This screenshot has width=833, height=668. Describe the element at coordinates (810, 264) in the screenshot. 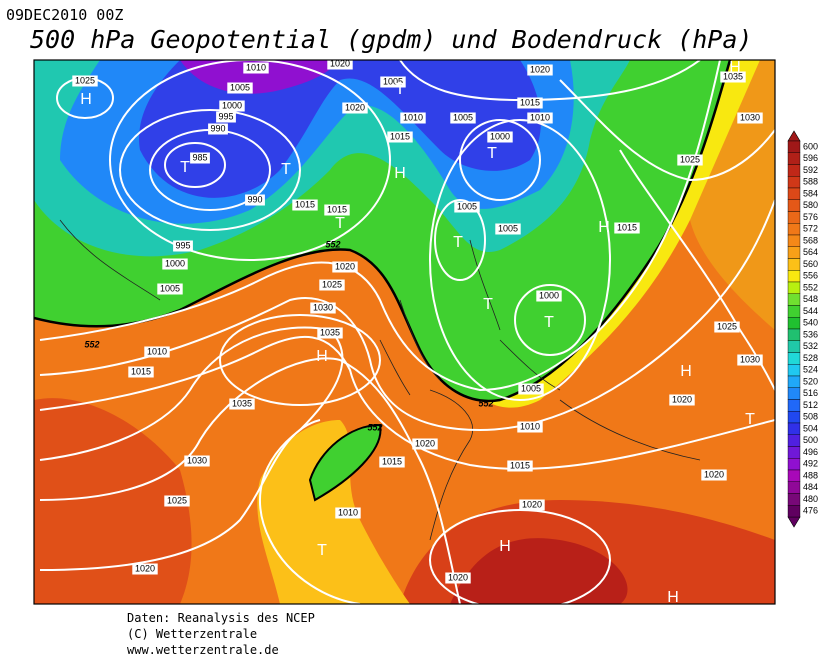

I see `colorbar-label: 560` at that location.